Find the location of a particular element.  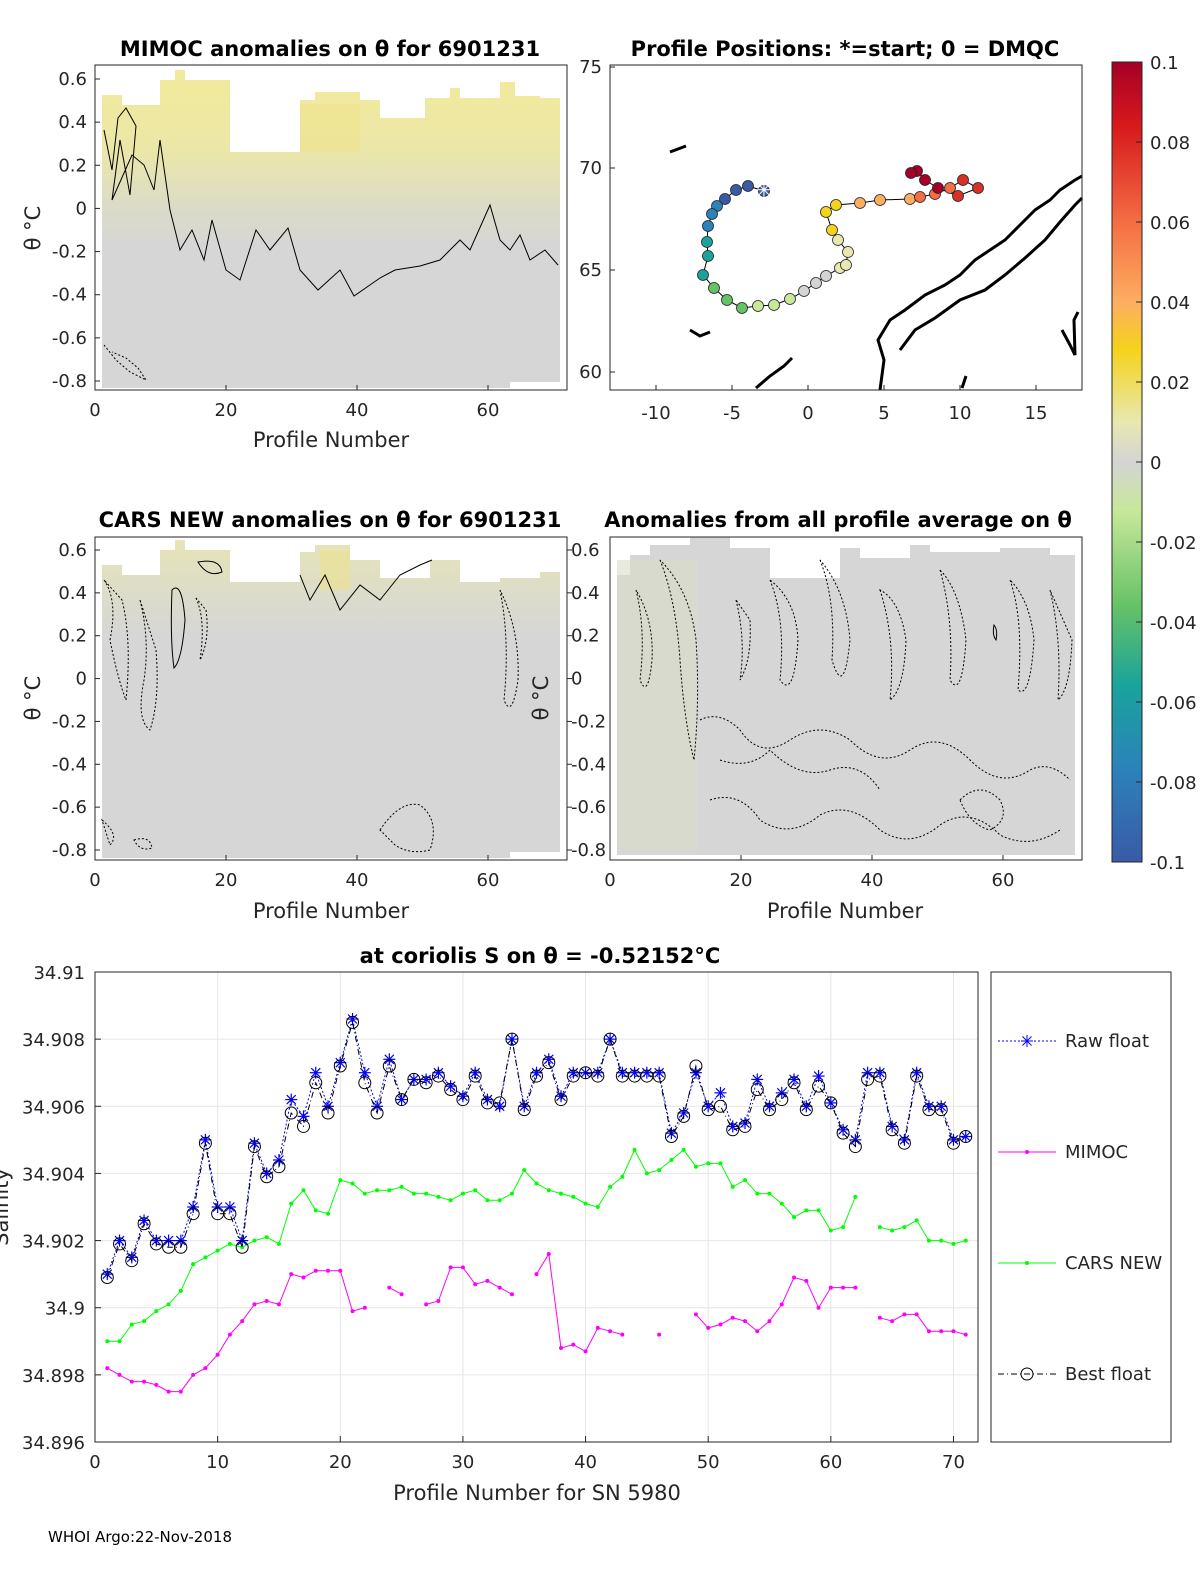

colorbar-tick-label: 0.1 is located at coordinates (1164, 63).